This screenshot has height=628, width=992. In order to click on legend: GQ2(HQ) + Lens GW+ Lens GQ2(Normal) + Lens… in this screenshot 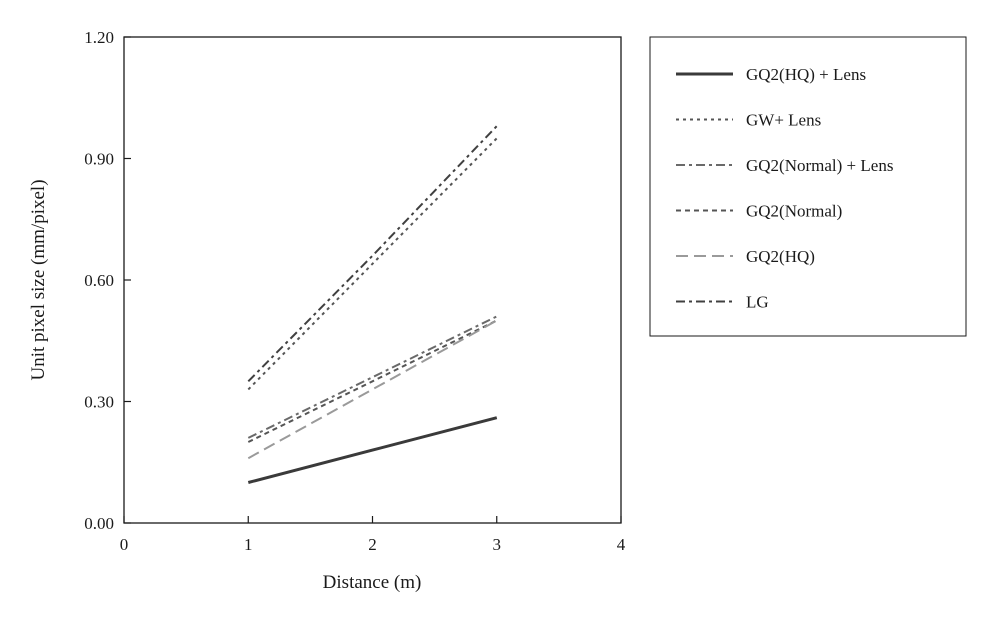, I will do `click(784, 188)`.